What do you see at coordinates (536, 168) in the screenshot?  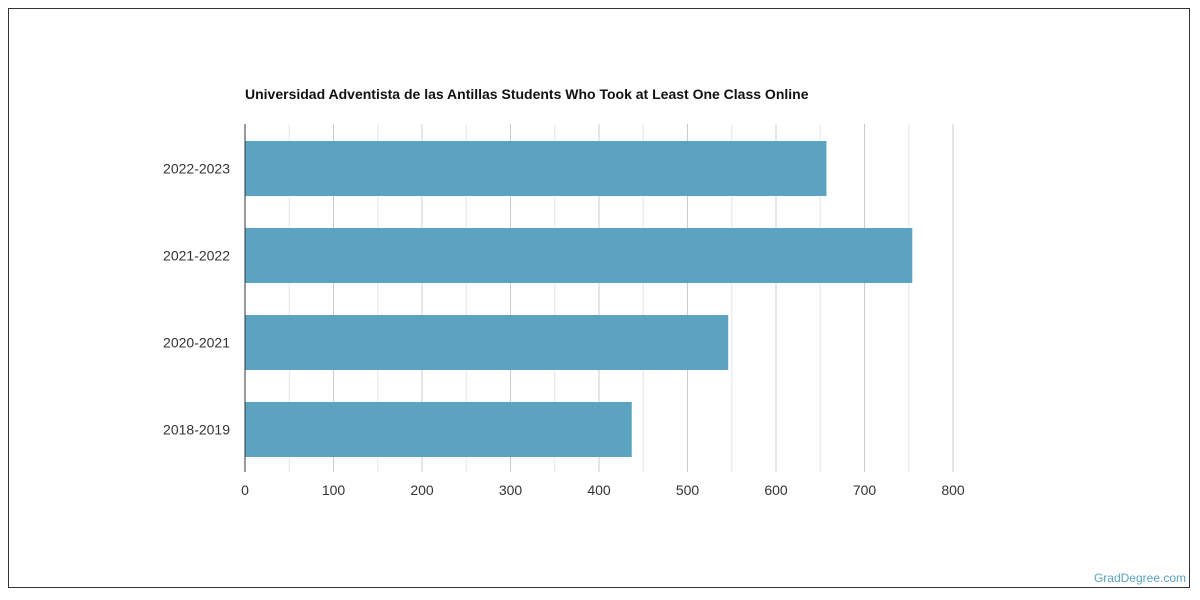 I see `bar-2022-2023` at bounding box center [536, 168].